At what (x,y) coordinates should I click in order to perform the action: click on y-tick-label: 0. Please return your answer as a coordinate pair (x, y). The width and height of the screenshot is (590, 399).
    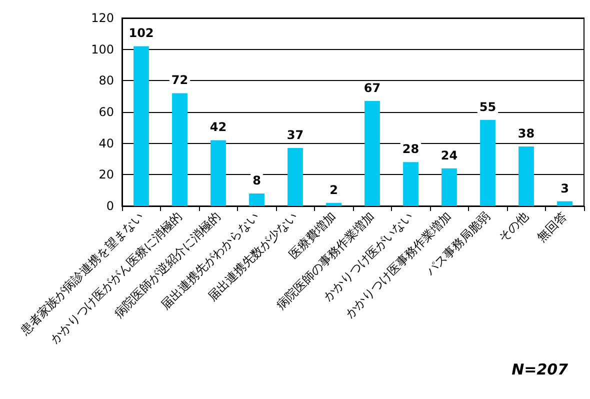
    Looking at the image, I should click on (110, 206).